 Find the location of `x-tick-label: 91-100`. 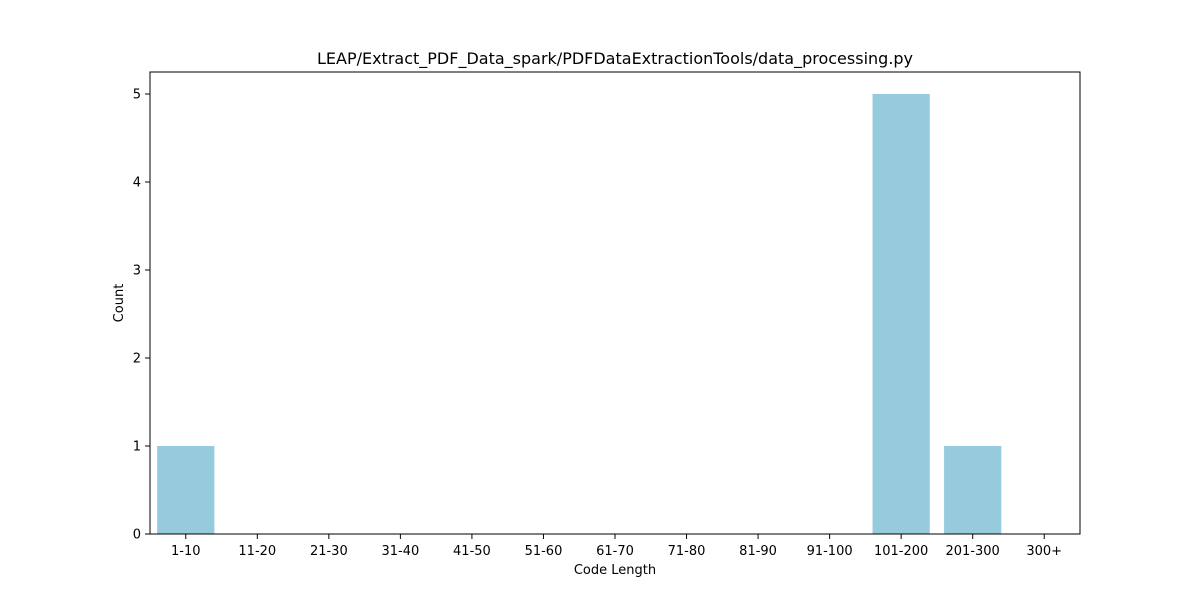

x-tick-label: 91-100 is located at coordinates (830, 551).